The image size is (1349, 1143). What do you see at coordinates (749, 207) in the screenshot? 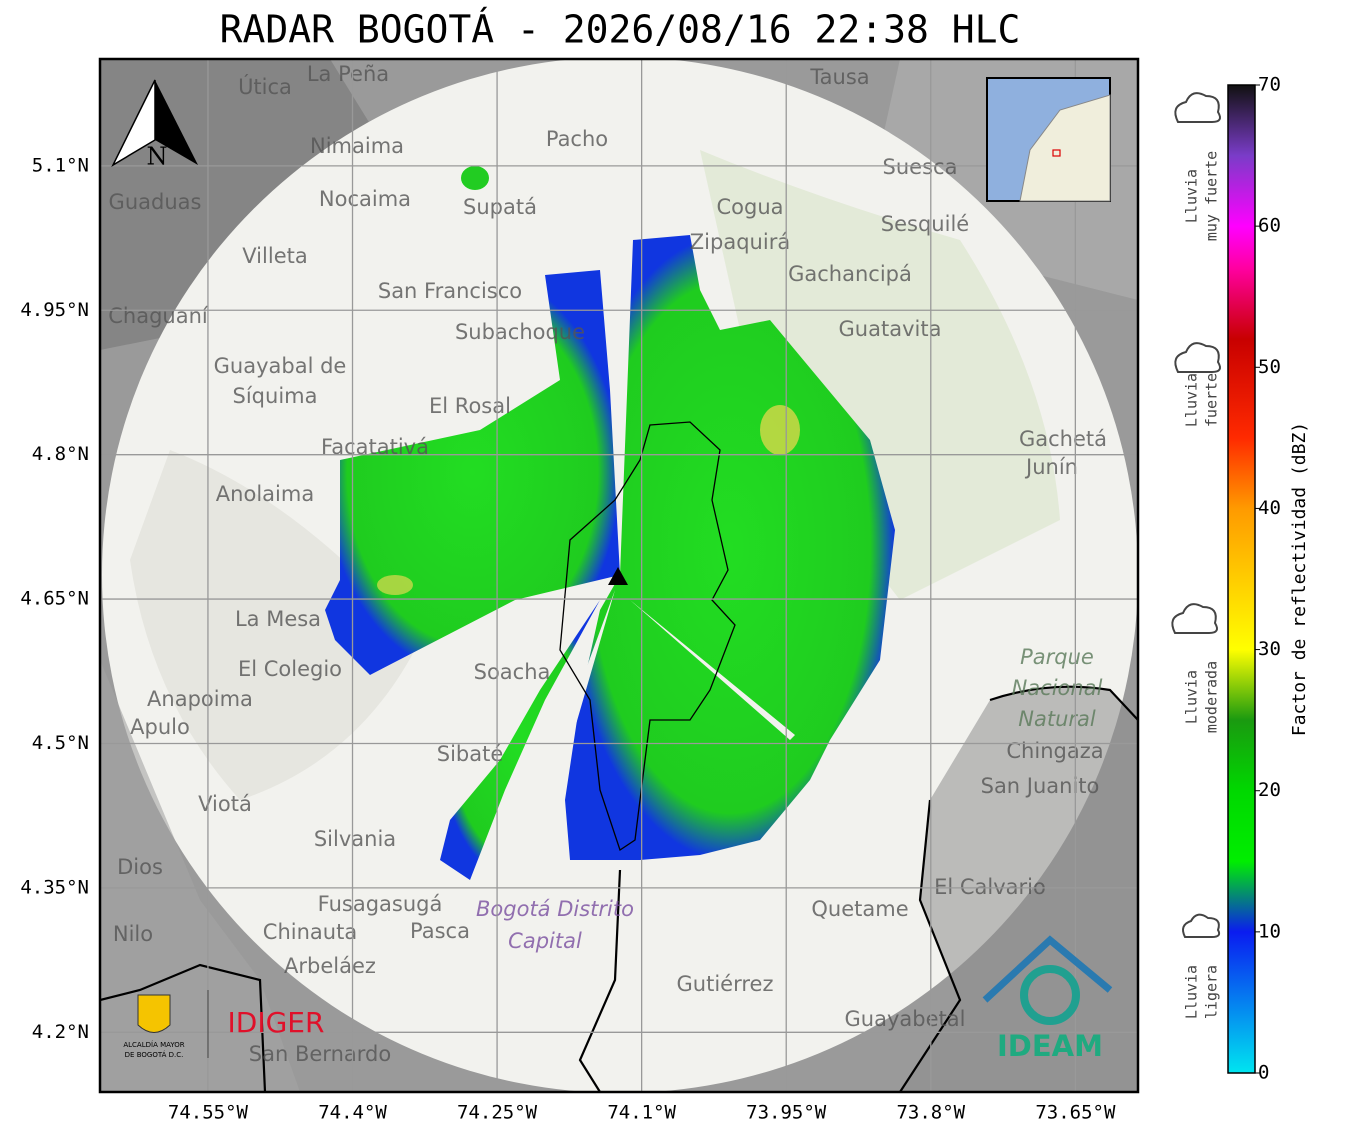
I see `place-label: Cogua` at bounding box center [749, 207].